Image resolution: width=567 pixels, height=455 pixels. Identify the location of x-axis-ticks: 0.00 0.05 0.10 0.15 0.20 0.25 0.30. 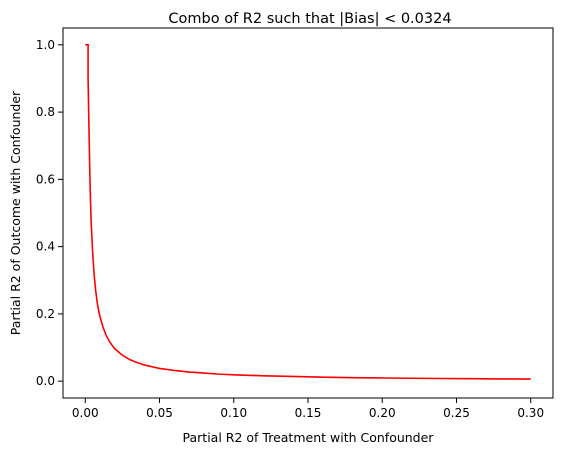
(308, 409).